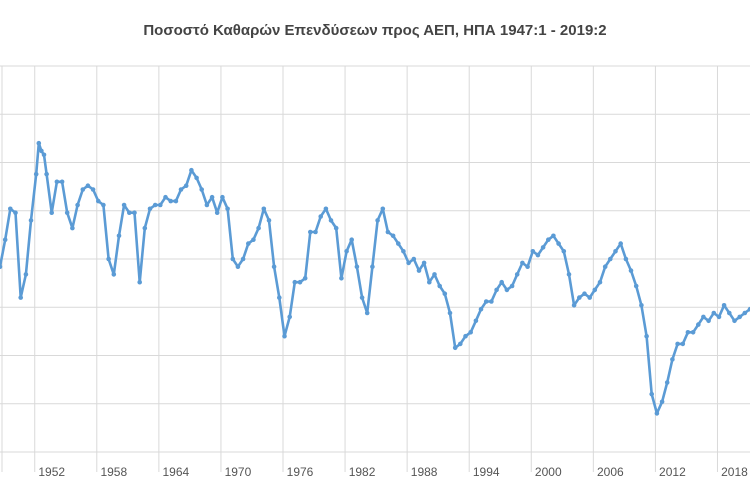 The image size is (750, 500). What do you see at coordinates (113, 472) in the screenshot?
I see `x-tick-label: 1958` at bounding box center [113, 472].